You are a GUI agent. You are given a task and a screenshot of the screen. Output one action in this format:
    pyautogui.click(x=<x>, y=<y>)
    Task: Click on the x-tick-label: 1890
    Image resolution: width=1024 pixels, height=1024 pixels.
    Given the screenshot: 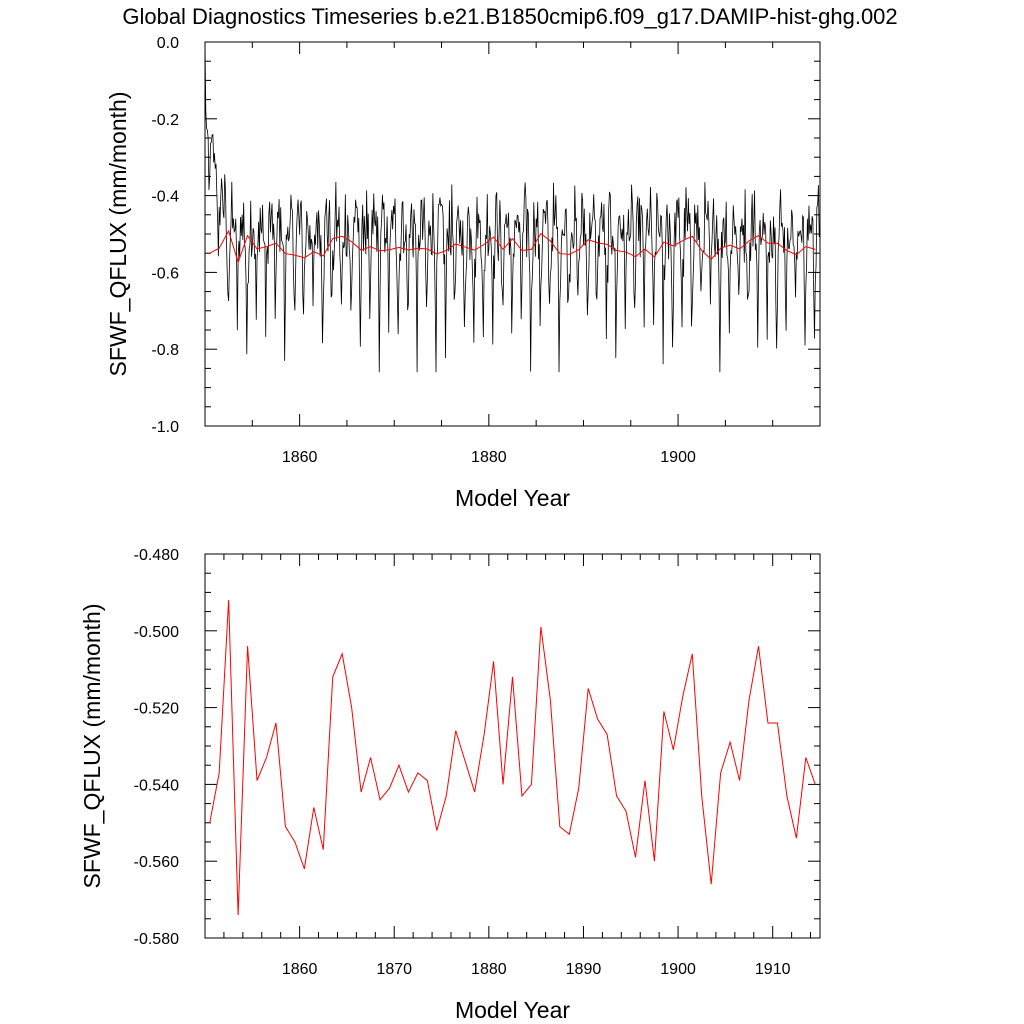 What is the action you would take?
    pyautogui.click(x=584, y=969)
    